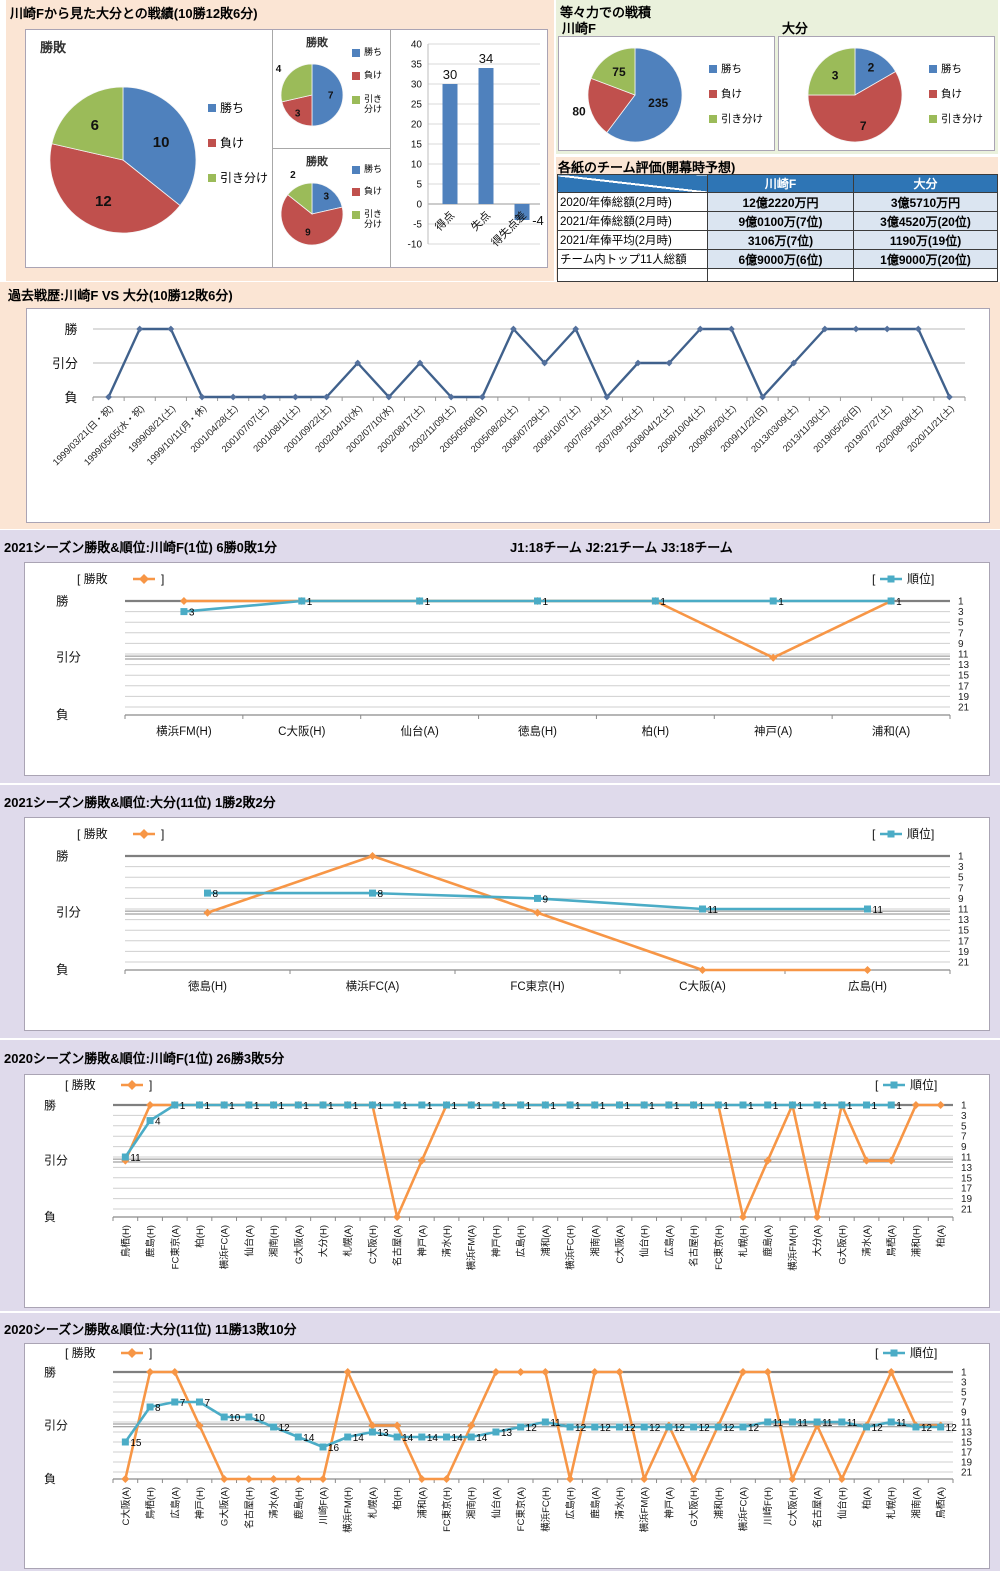 This screenshot has height=1571, width=1000. Describe the element at coordinates (249, 1508) in the screenshot. I see `svg-text: 名古屋(H)` at that location.